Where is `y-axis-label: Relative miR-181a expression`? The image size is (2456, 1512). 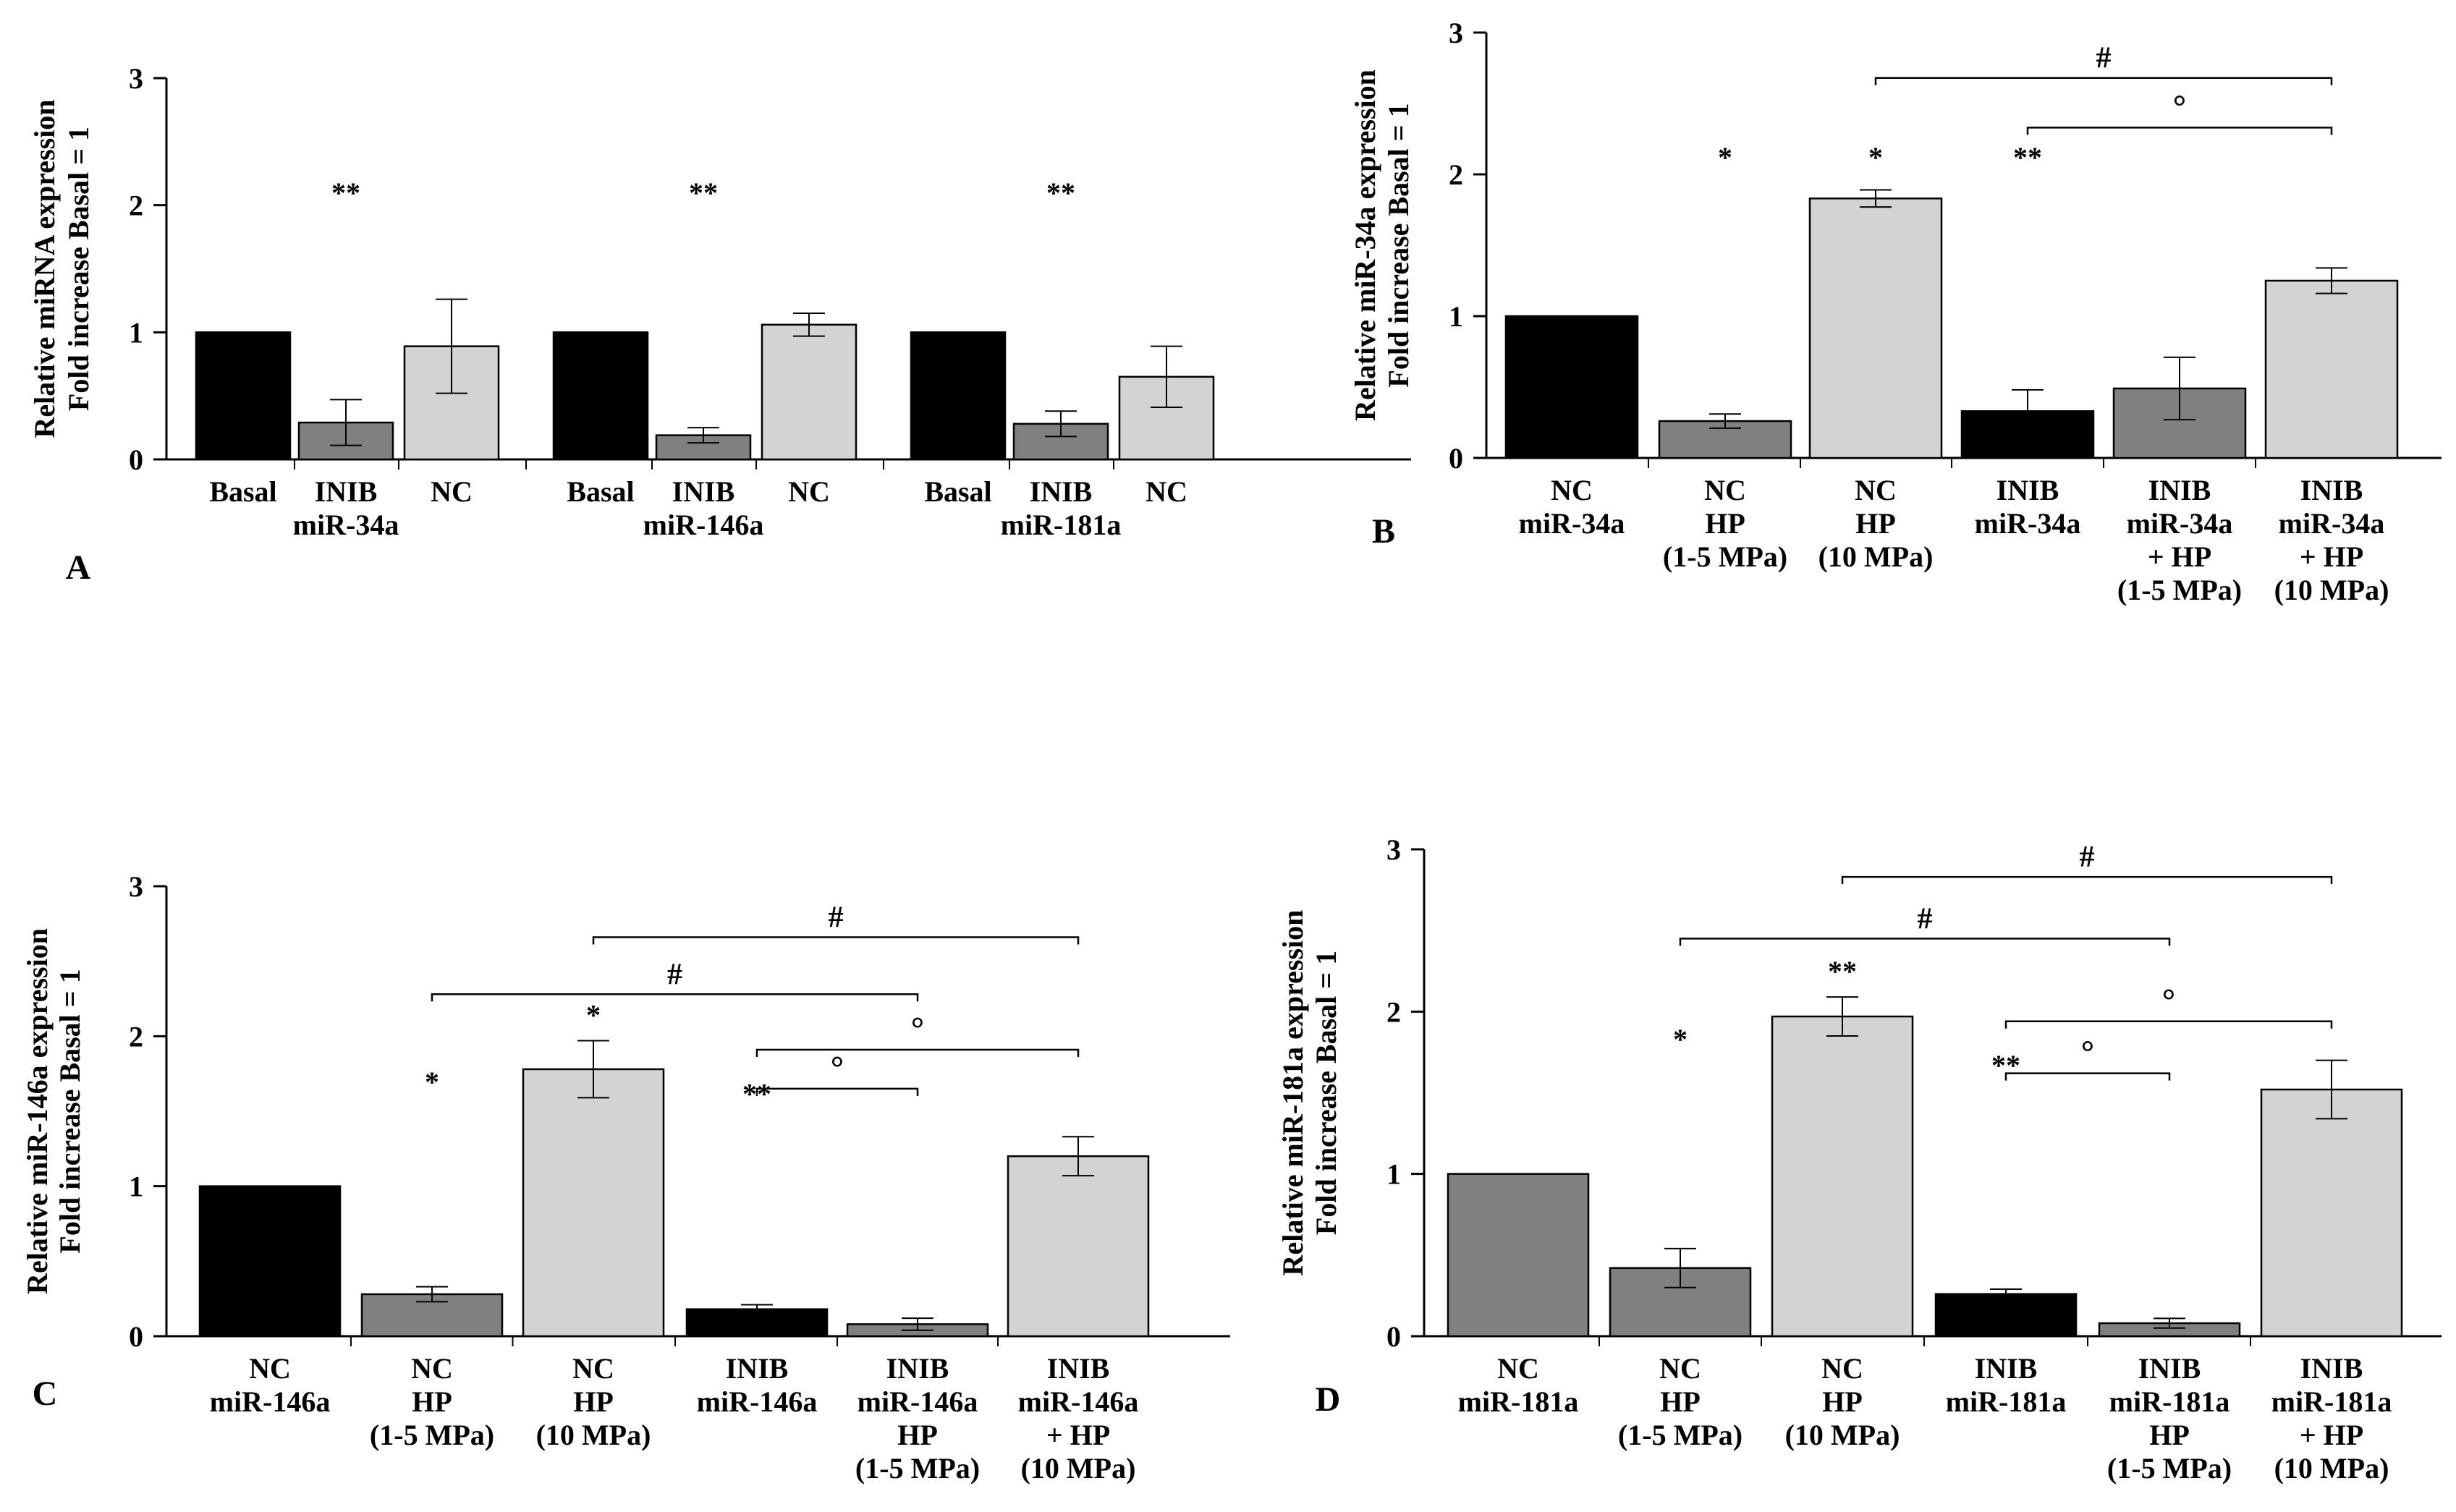 y-axis-label: Relative miR-181a expression is located at coordinates (1292, 1093).